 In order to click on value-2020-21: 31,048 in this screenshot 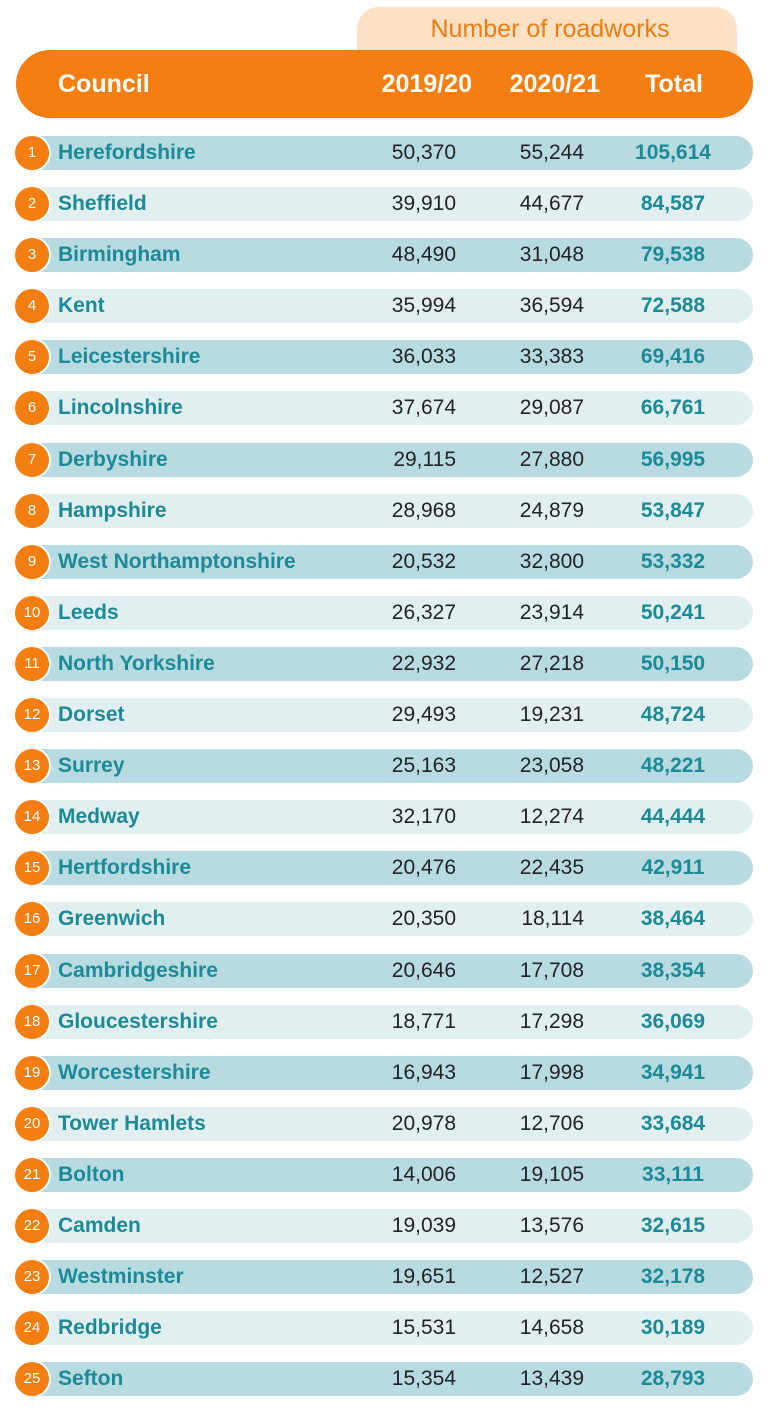, I will do `click(551, 255)`.